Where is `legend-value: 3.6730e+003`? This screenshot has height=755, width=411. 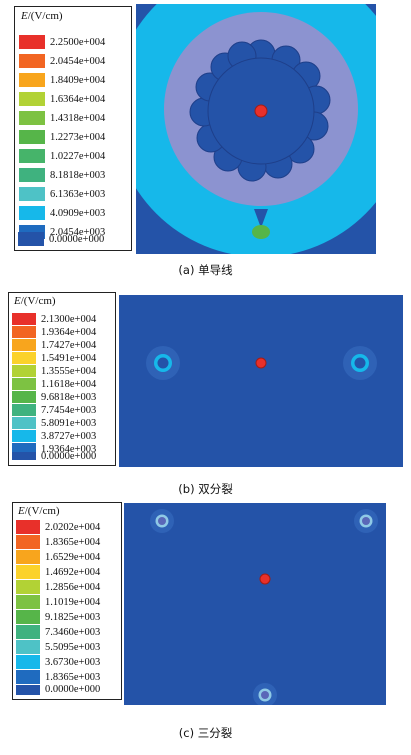 legend-value: 3.6730e+003 is located at coordinates (73, 662).